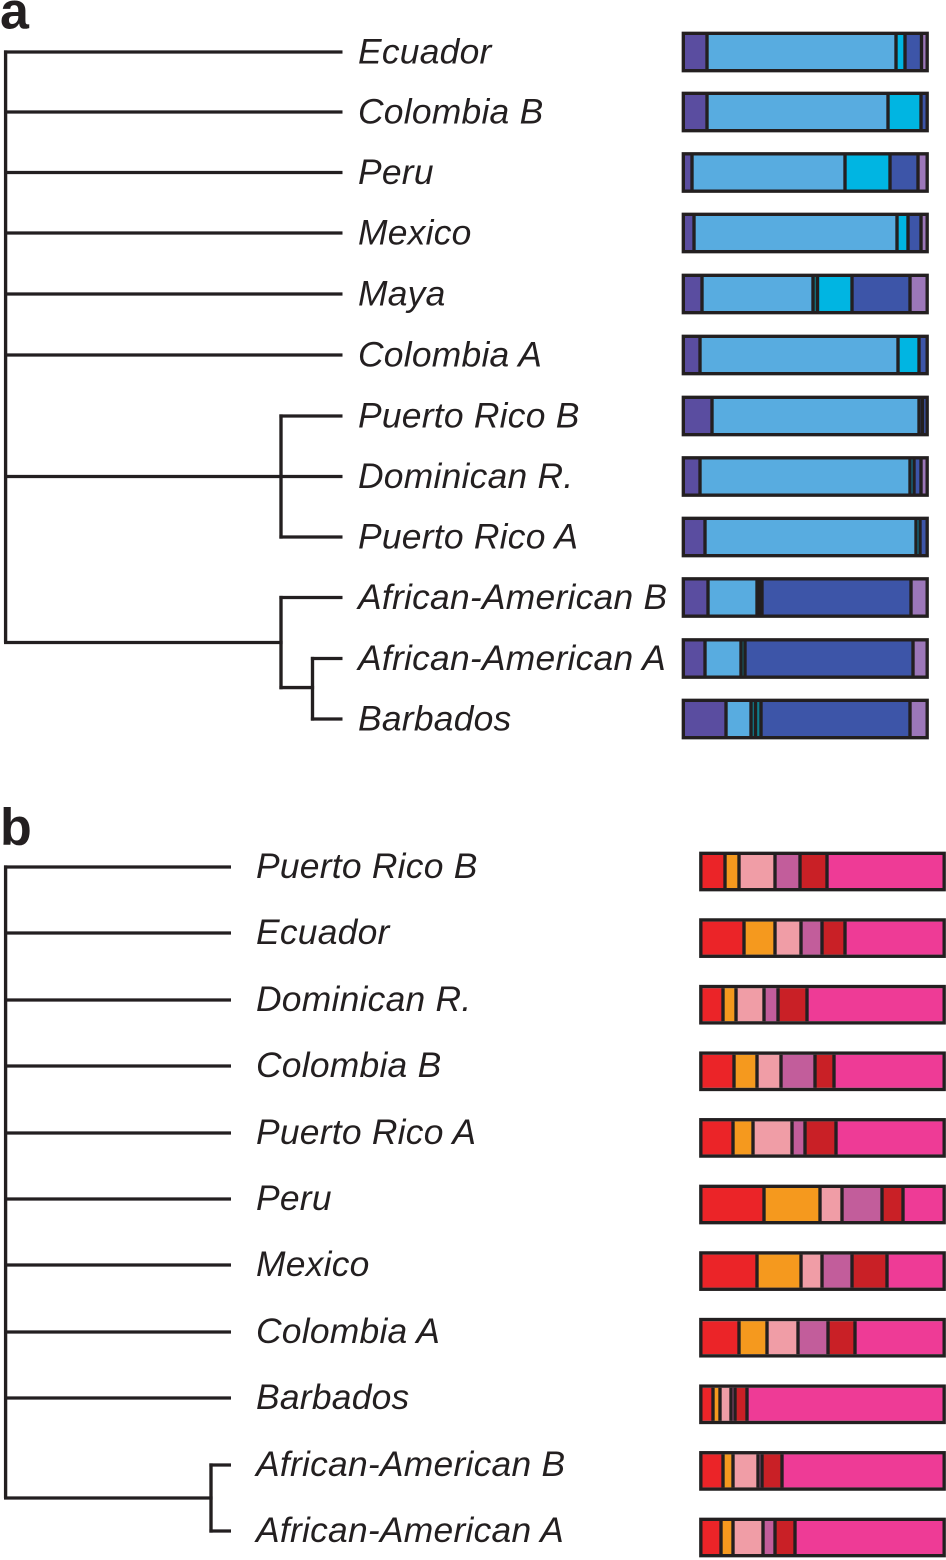 This screenshot has height=1560, width=946. Describe the element at coordinates (15, 20) in the screenshot. I see `svg-text: a` at that location.